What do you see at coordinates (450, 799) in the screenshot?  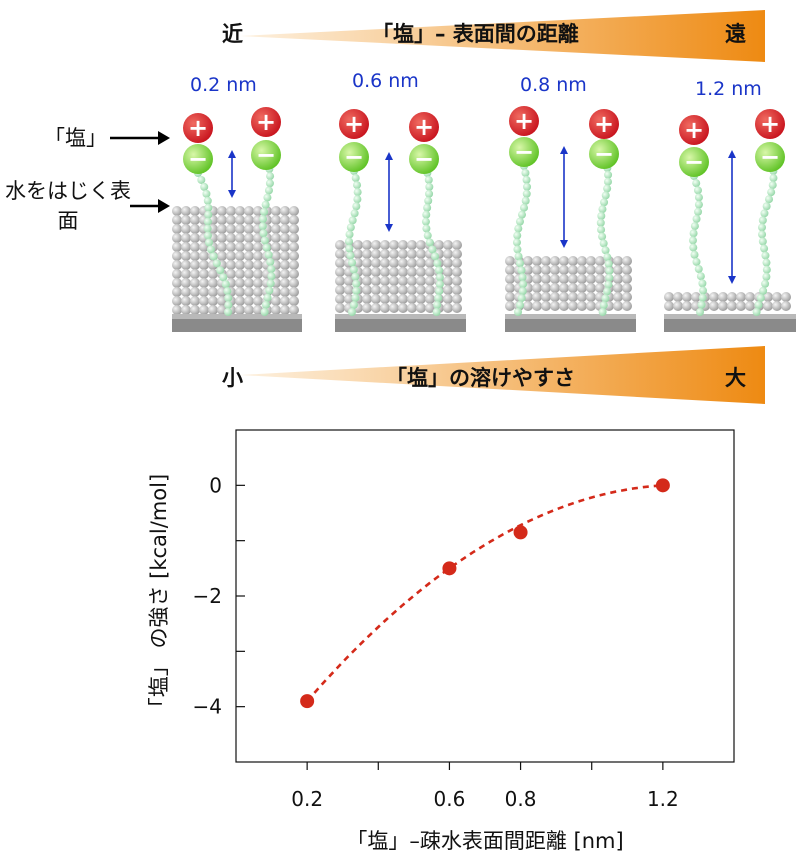 I see `x-tick-label: 0.6` at bounding box center [450, 799].